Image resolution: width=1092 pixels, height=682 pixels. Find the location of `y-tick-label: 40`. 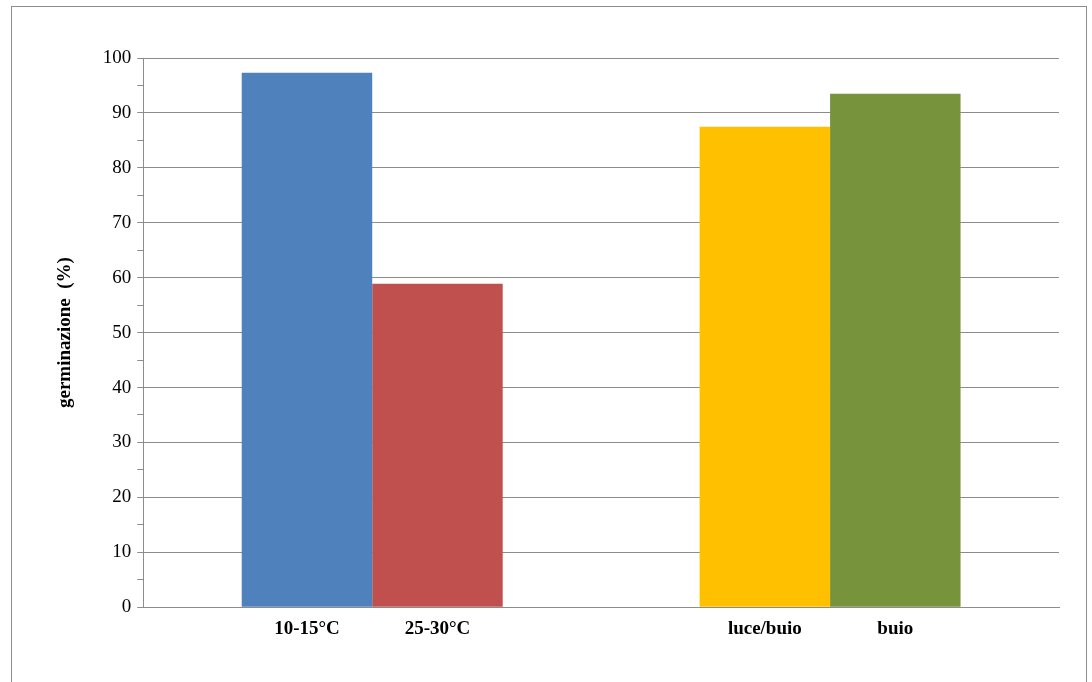

y-tick-label: 40 is located at coordinates (122, 386).